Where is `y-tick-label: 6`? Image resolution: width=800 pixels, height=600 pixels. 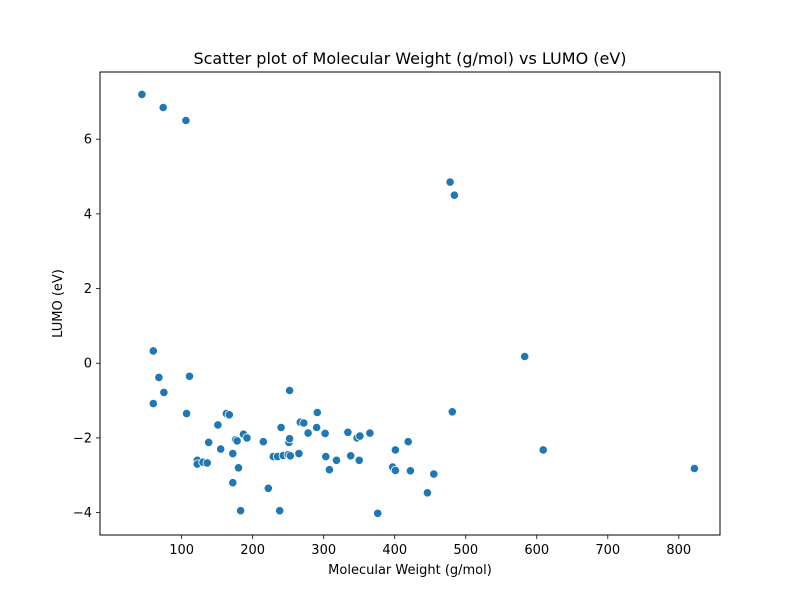
y-tick-label: 6 is located at coordinates (88, 140).